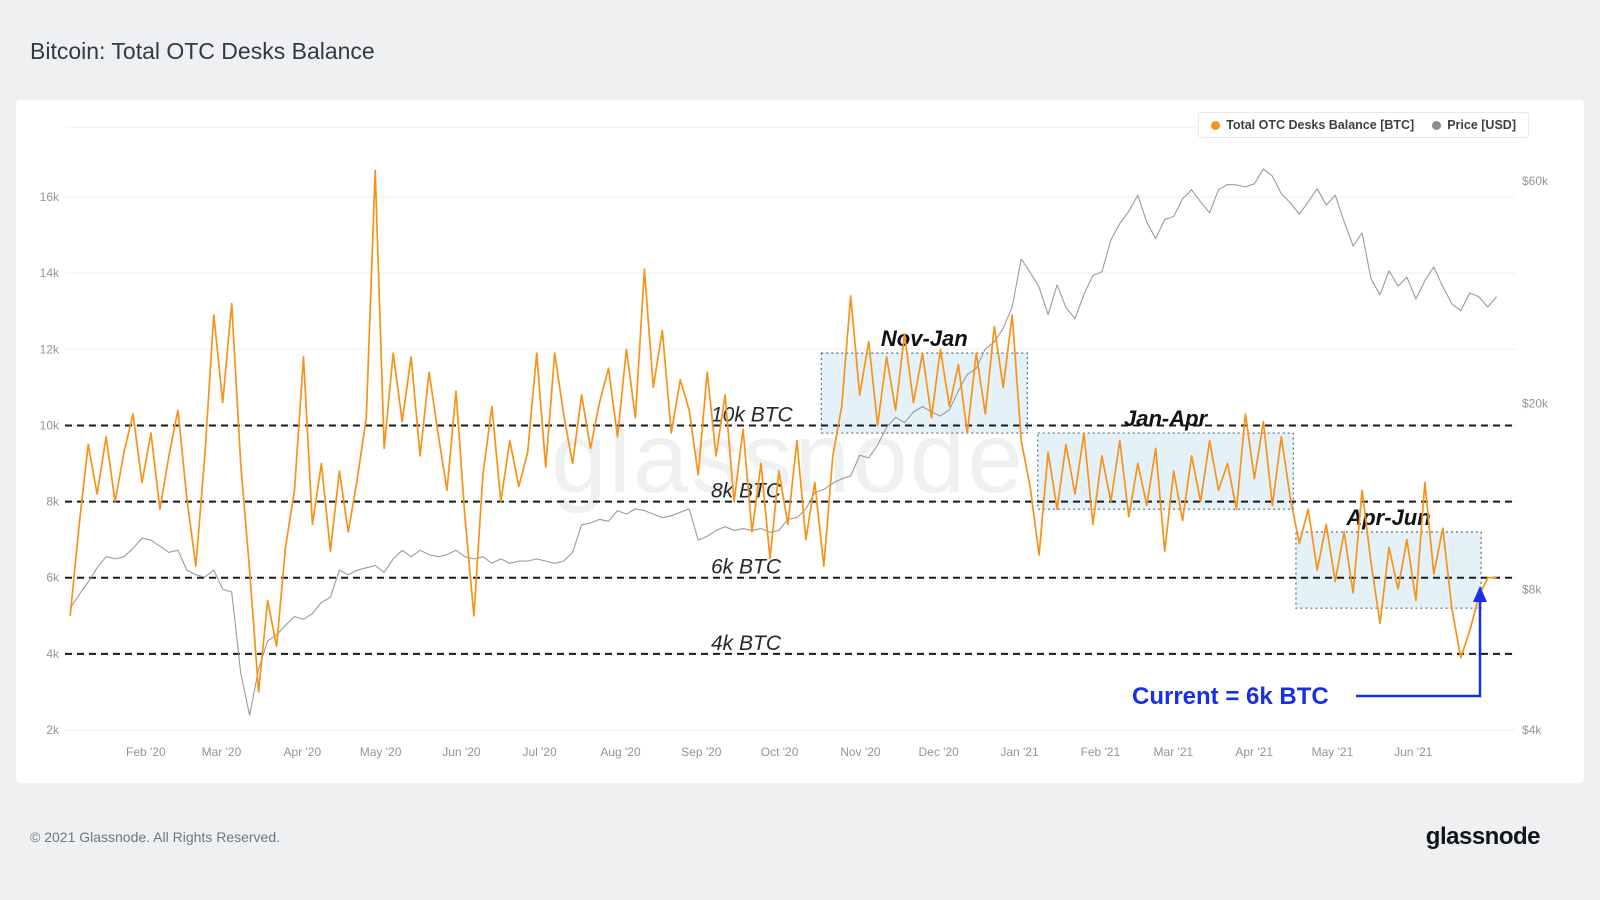  I want to click on svg-text: 8k, so click(53, 502).